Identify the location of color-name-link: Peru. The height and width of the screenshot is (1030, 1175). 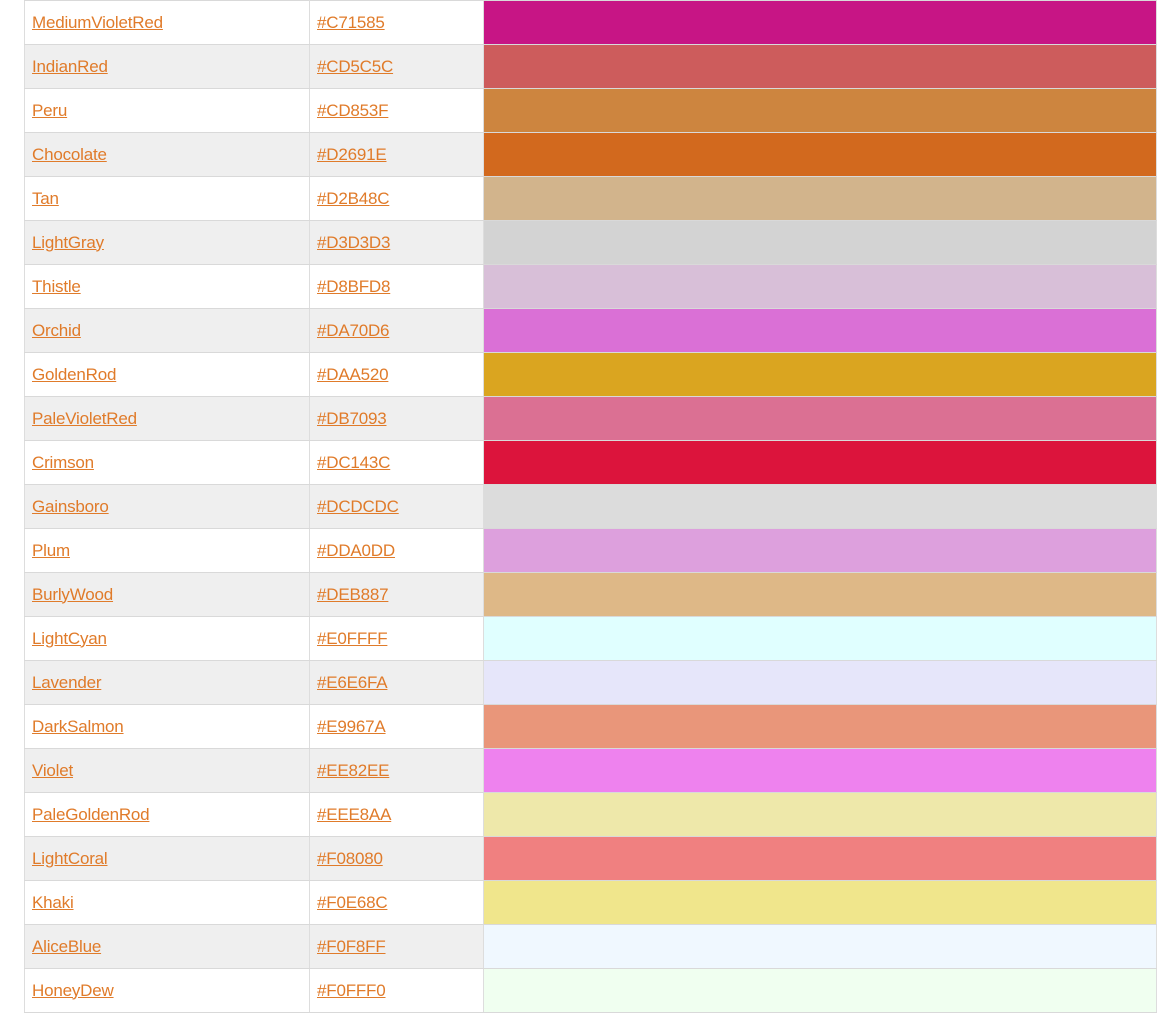
(50, 110).